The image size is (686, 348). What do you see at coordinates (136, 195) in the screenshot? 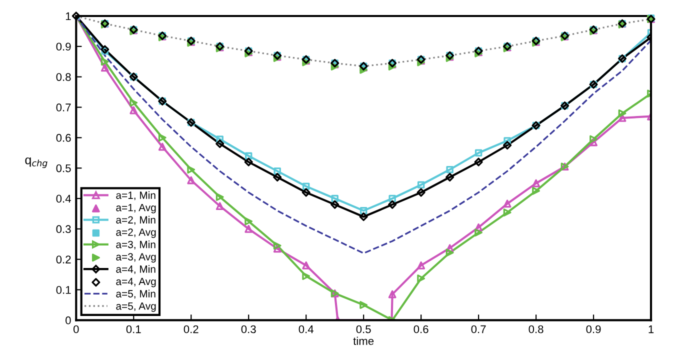
I see `legend-label: a=1, Min` at bounding box center [136, 195].